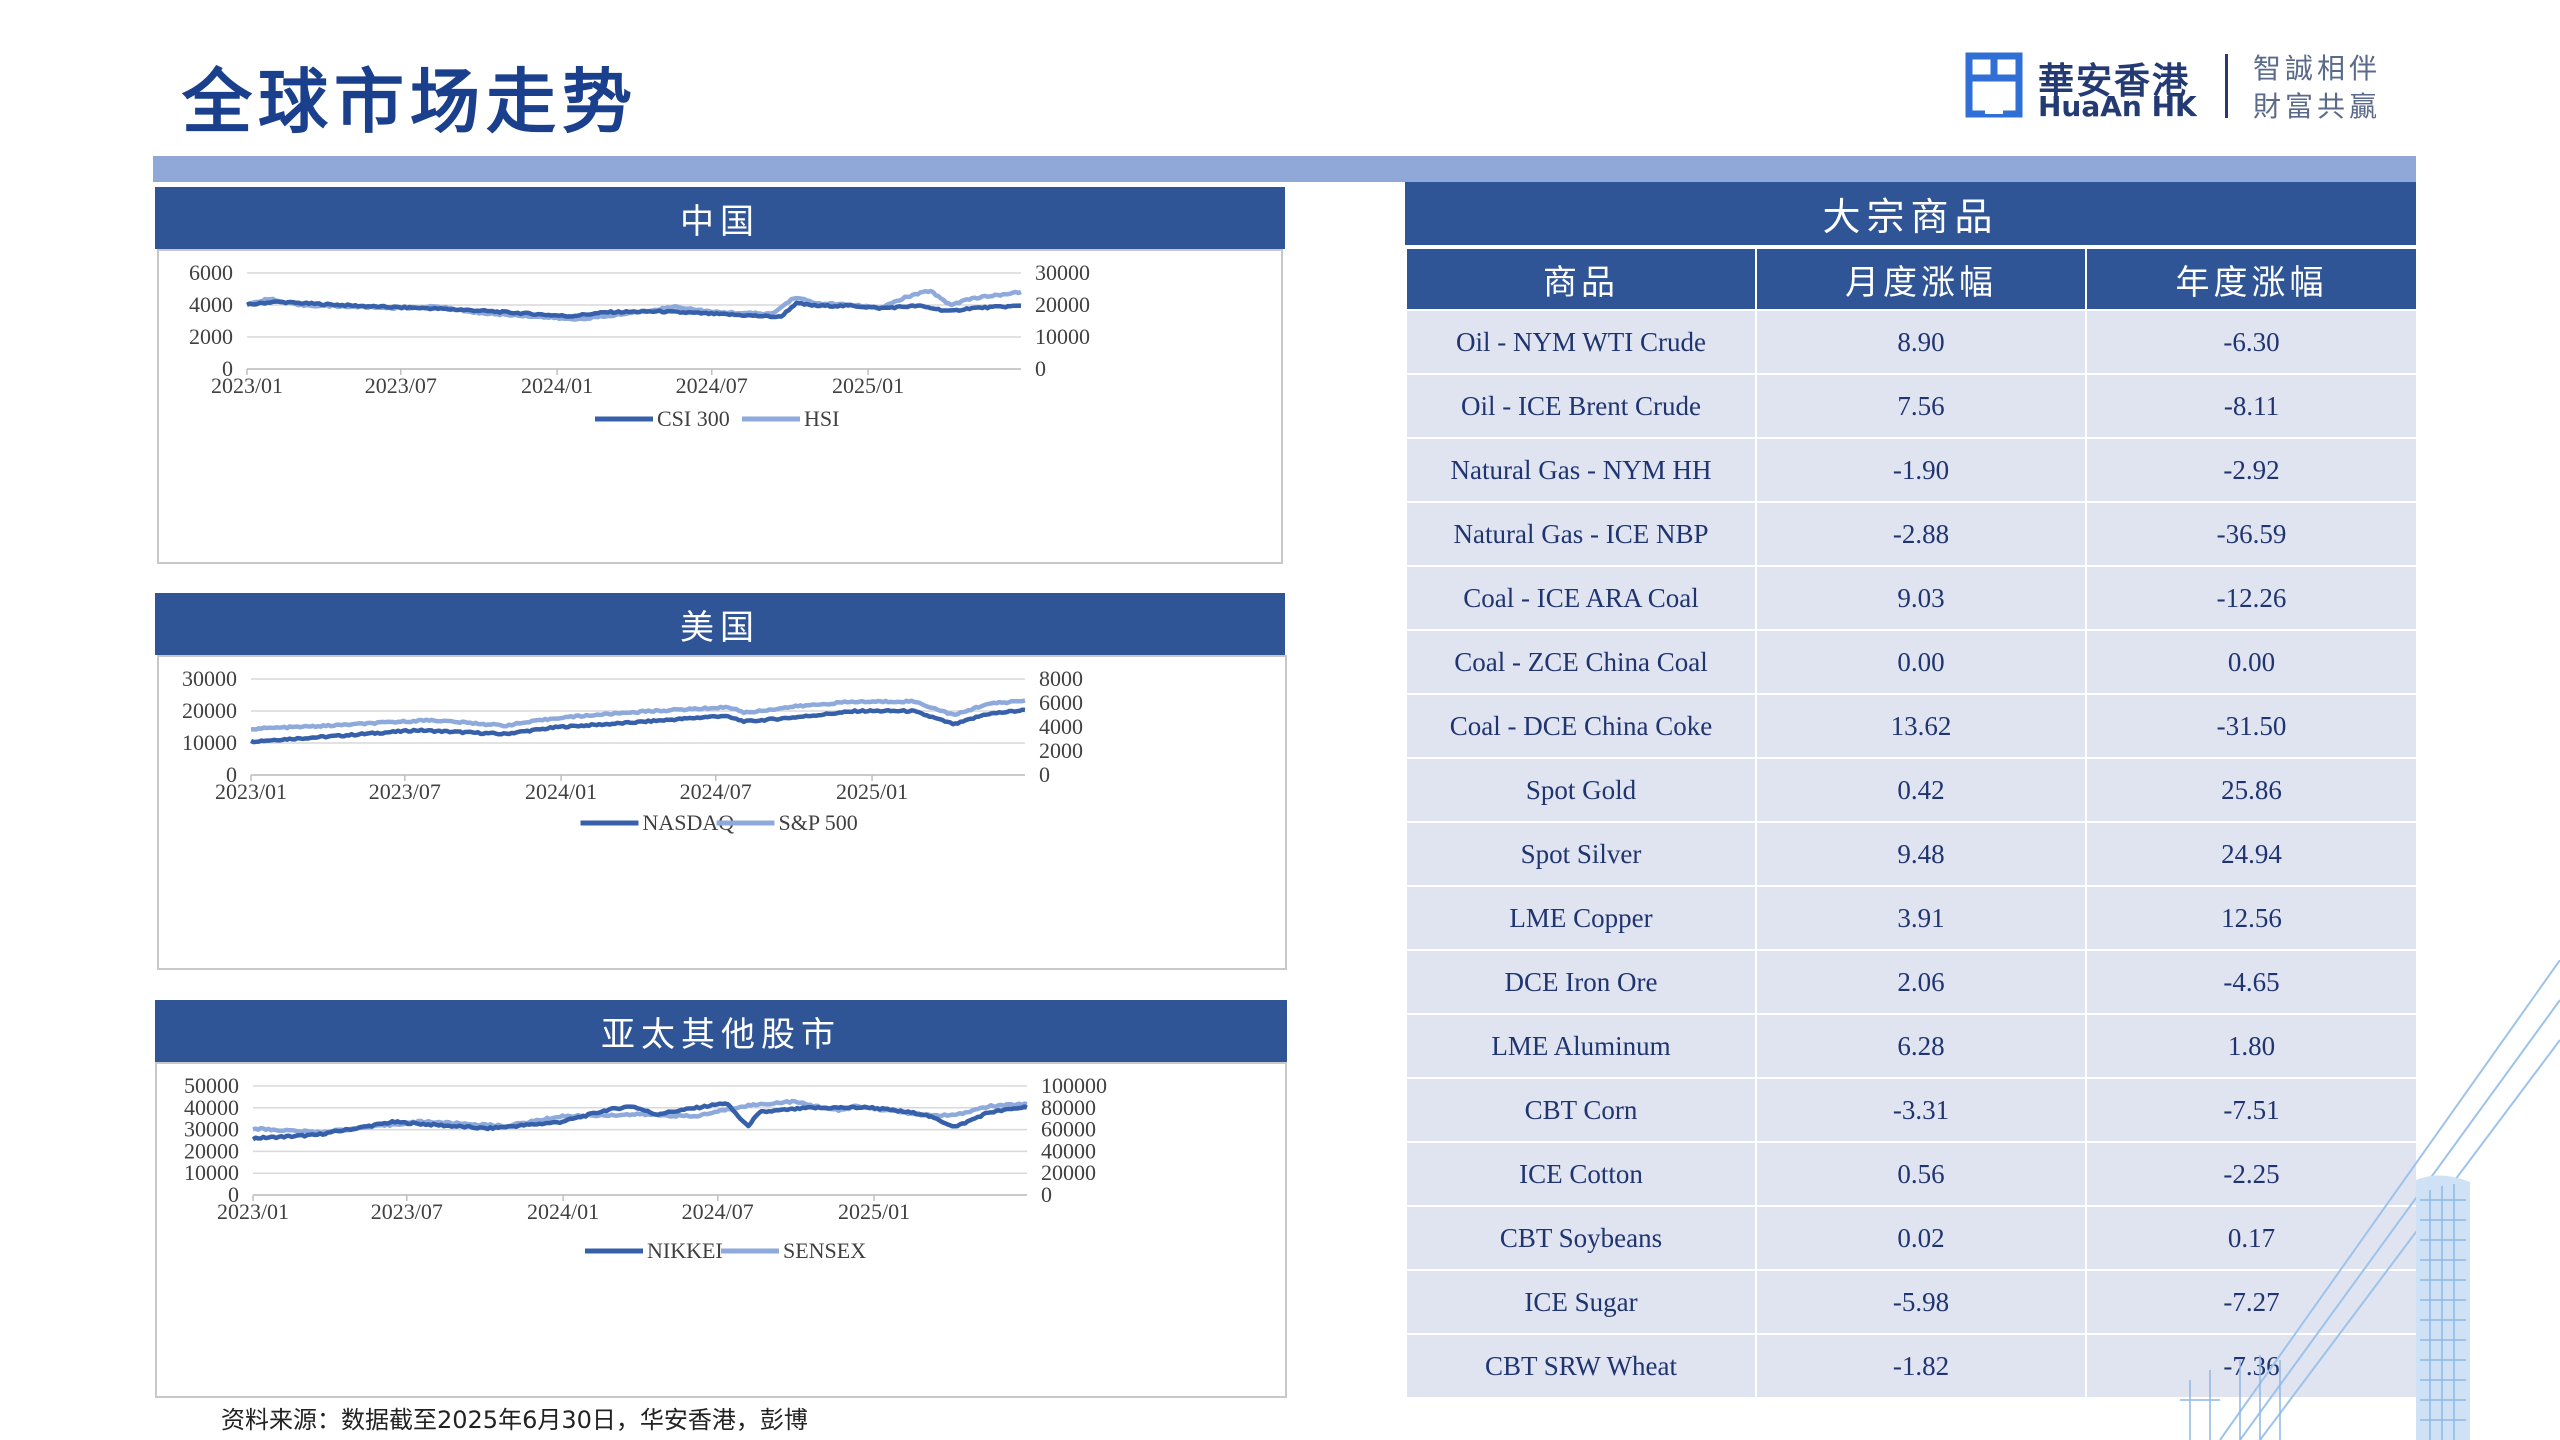  What do you see at coordinates (514, 1420) in the screenshot?
I see `source-note: 资料来源：数据截至2025年6月30日，华安香港，彭博` at bounding box center [514, 1420].